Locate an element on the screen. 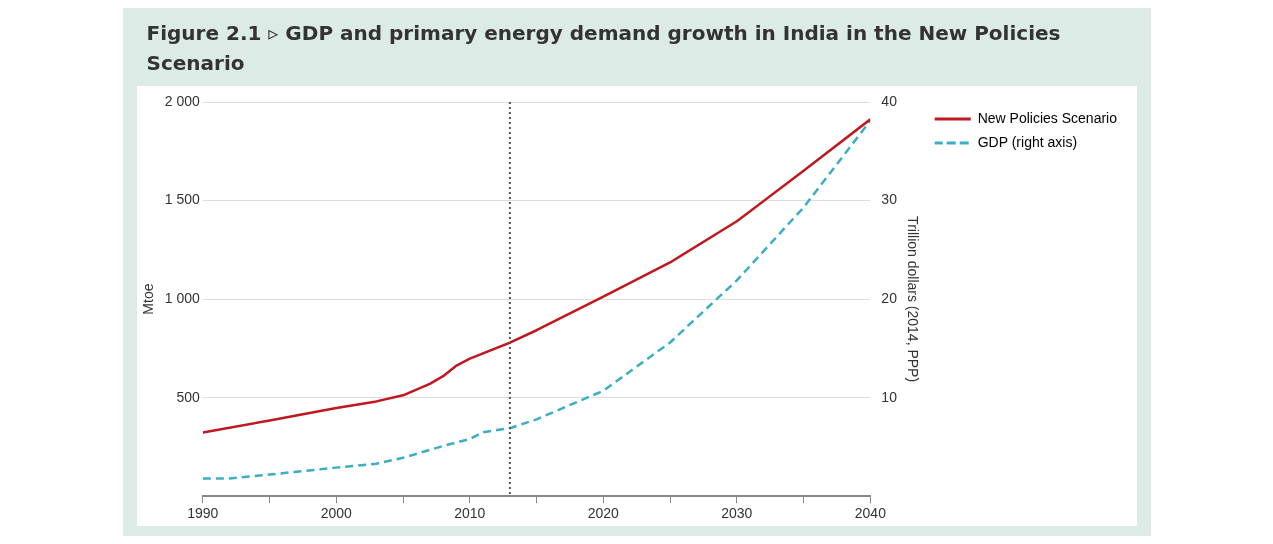 This screenshot has height=544, width=1273. x-tick-label: 2040 is located at coordinates (870, 513).